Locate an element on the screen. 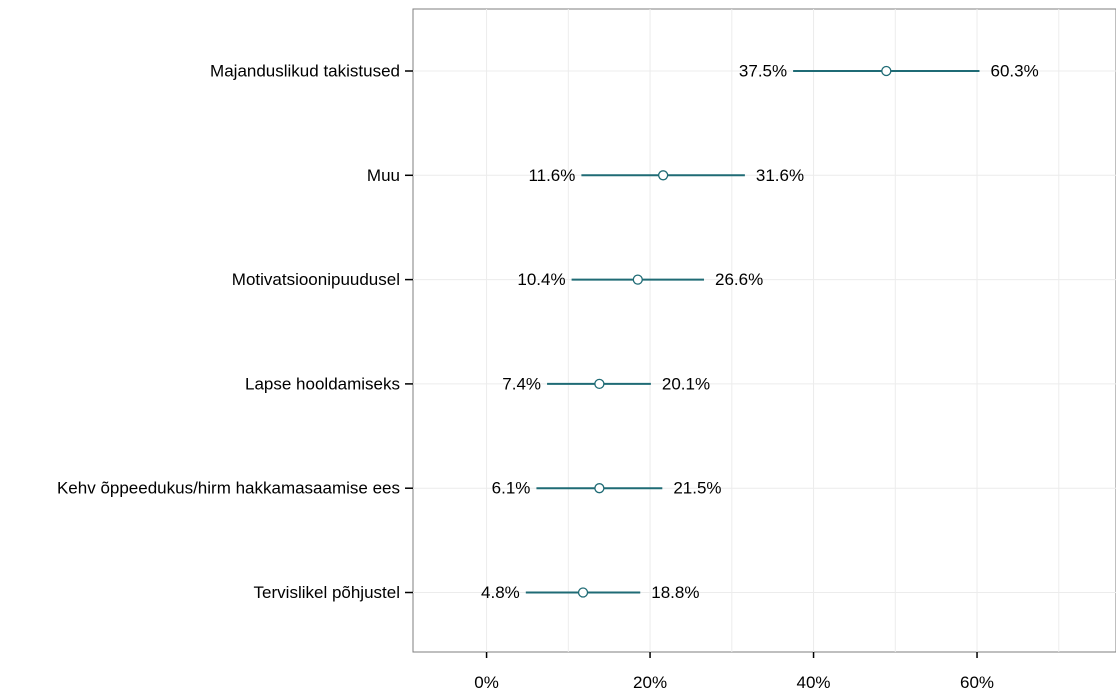 This screenshot has height=691, width=1116. x-tick-label: 0% is located at coordinates (486, 682).